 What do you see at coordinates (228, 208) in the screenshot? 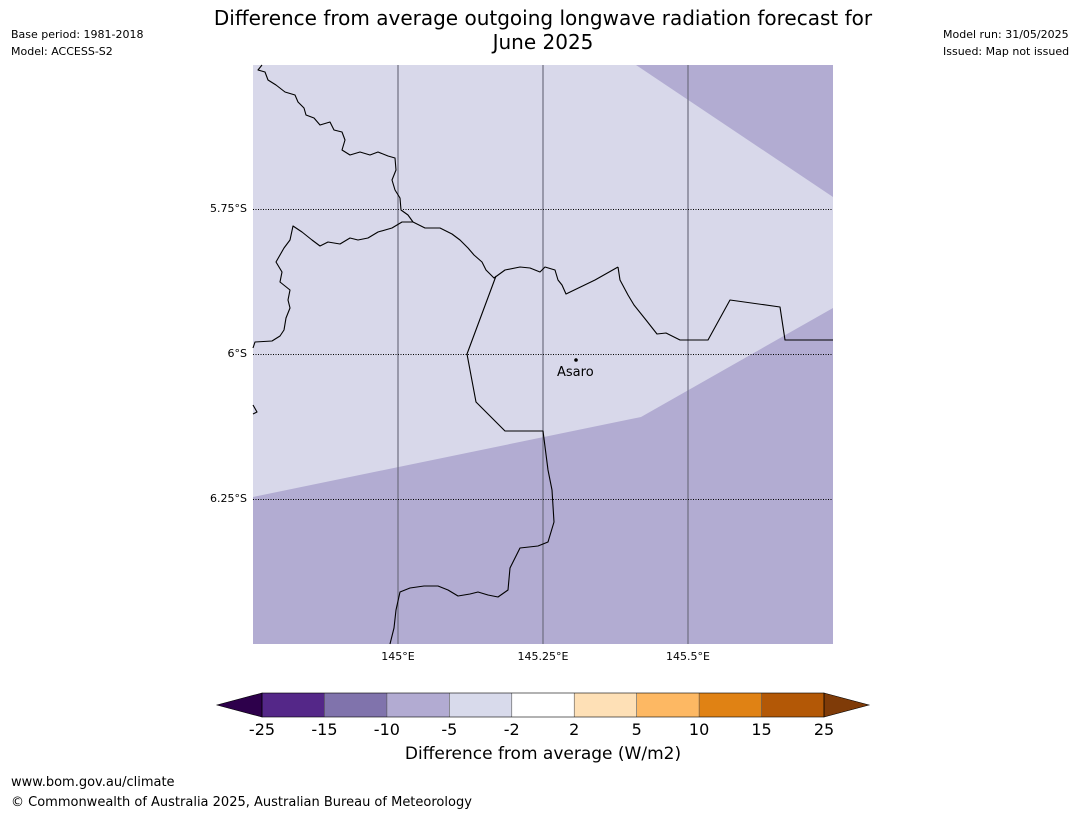
I see `lat-label-5-75: 5.75°S` at bounding box center [228, 208].